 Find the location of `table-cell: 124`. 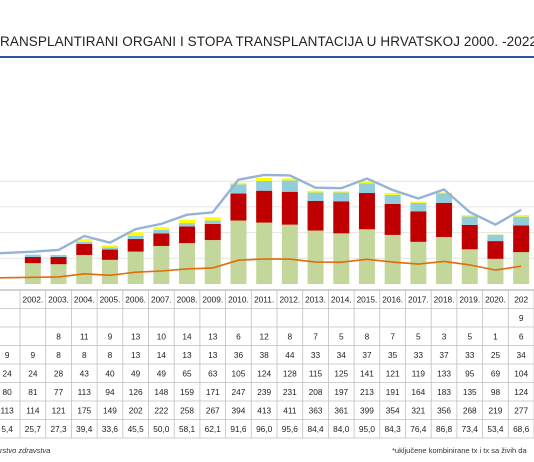

table-cell: 124 is located at coordinates (521, 392).